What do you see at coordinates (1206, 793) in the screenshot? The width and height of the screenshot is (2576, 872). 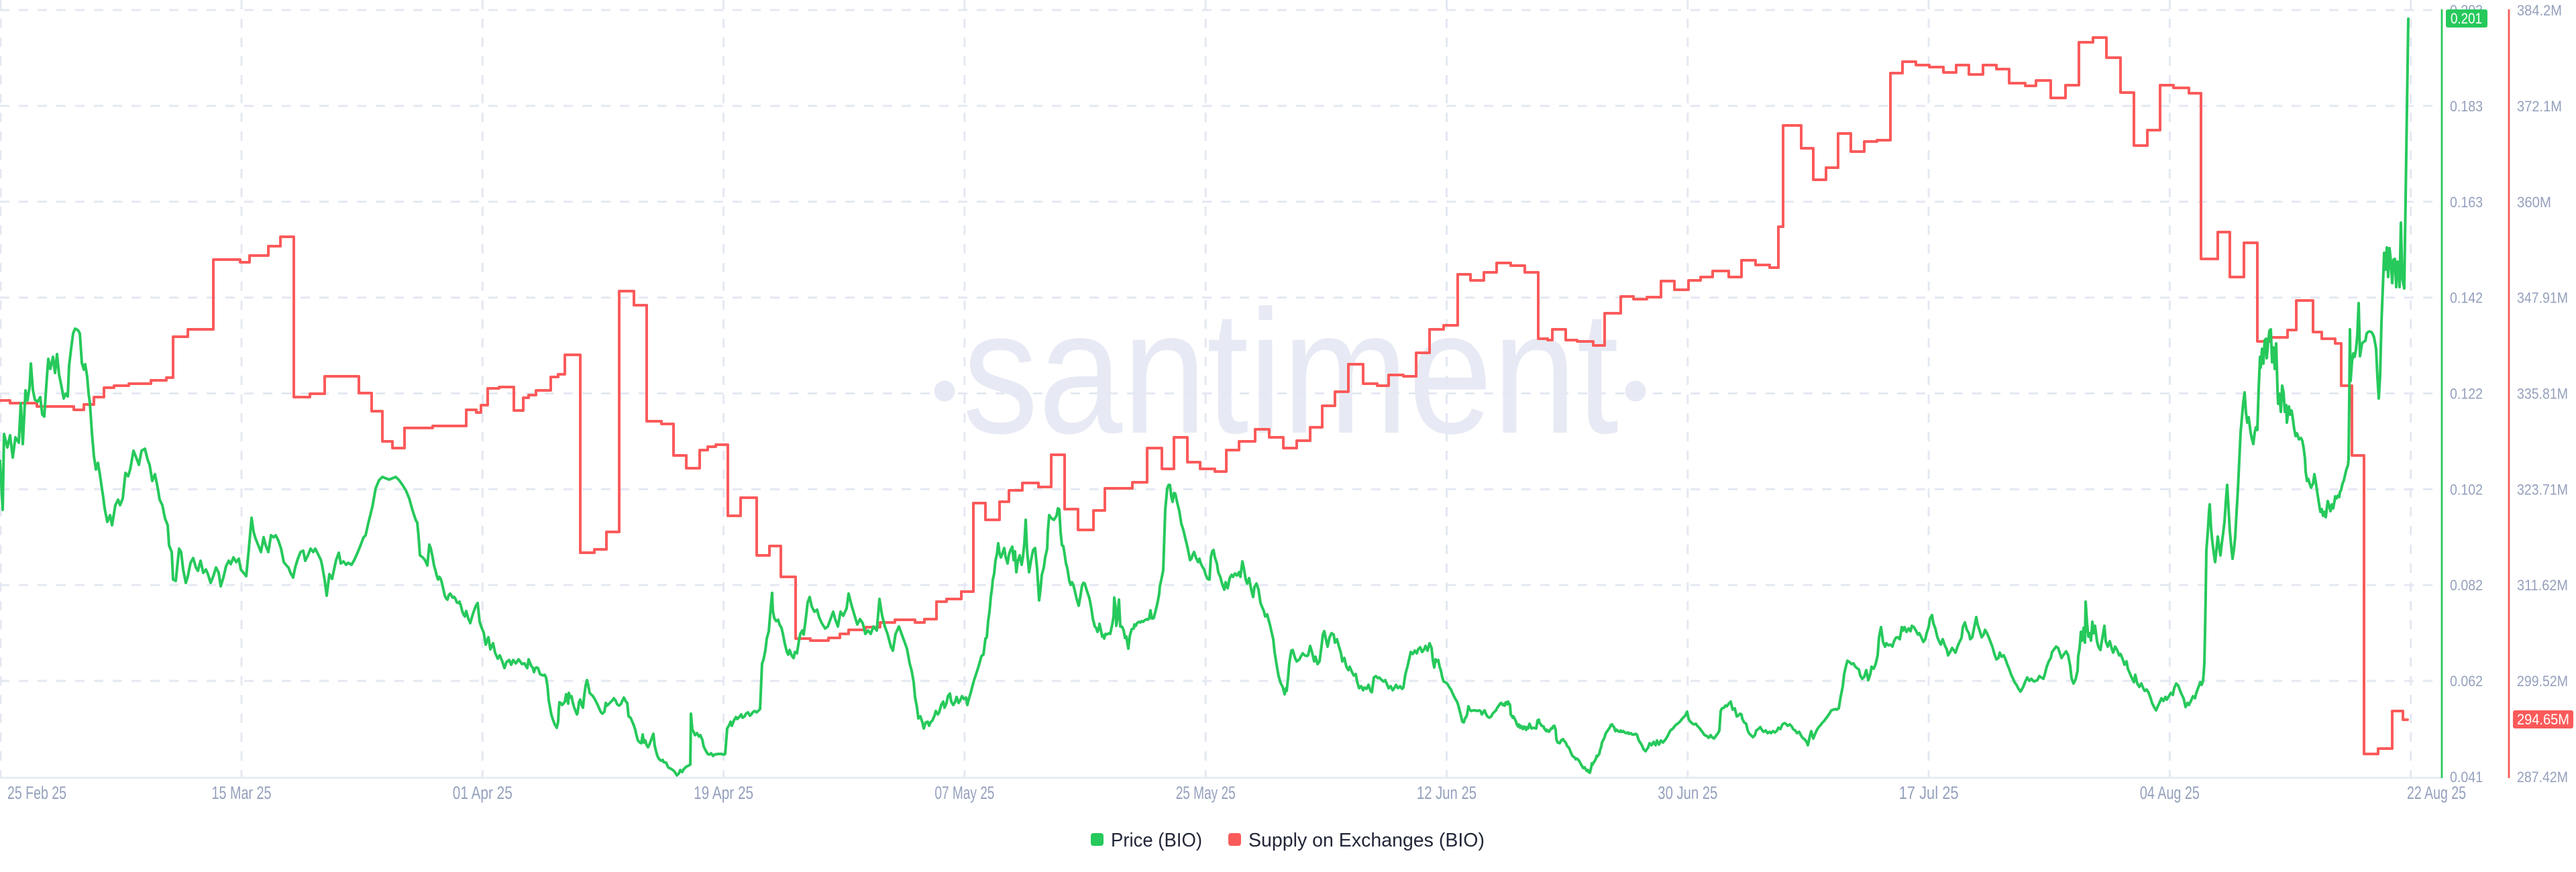 I see `svg-text: 25 May 25` at bounding box center [1206, 793].